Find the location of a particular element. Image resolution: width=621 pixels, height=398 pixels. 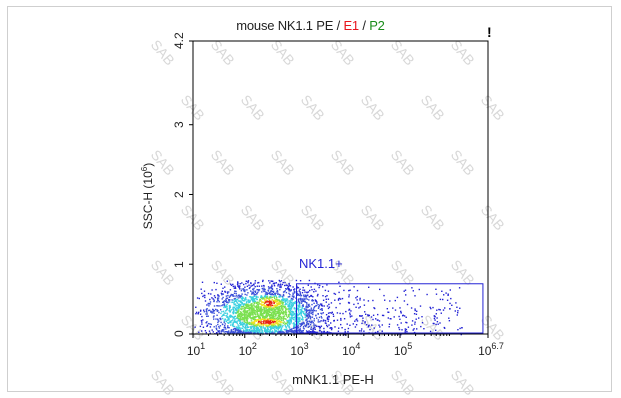

y-tick-label: 0 is located at coordinates (179, 334).